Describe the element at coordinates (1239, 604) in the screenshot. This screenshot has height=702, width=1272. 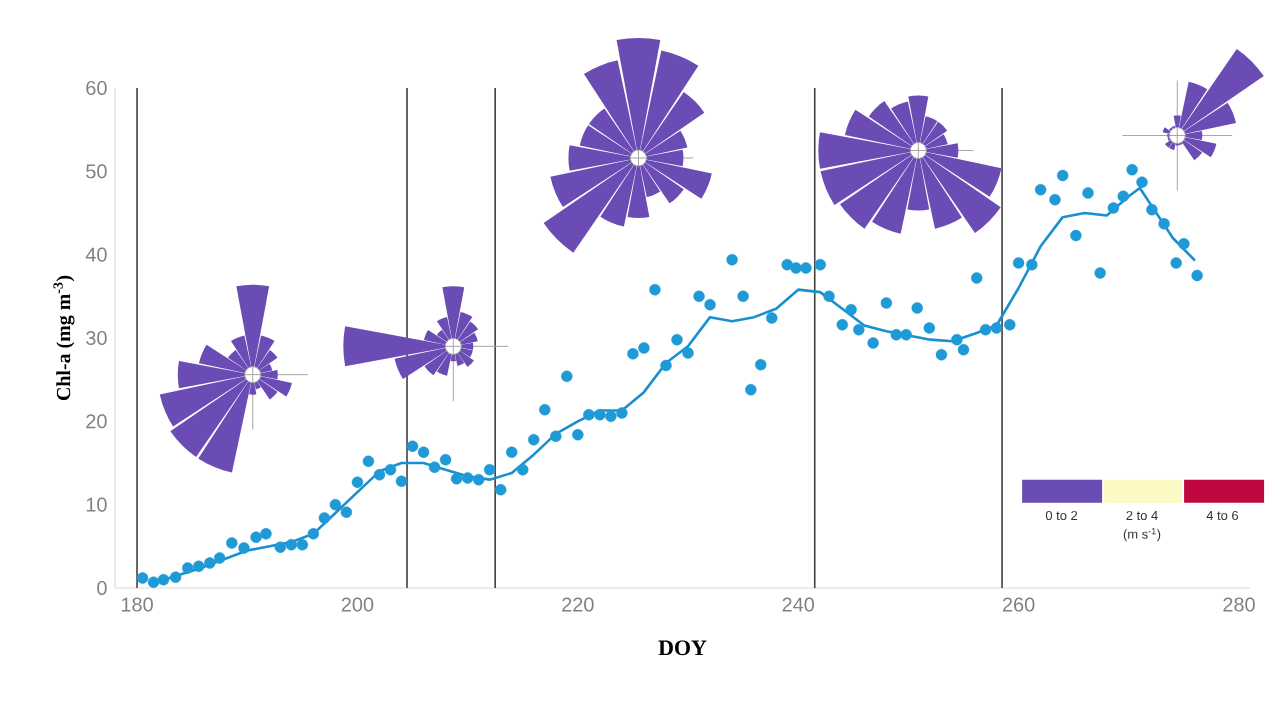
I see `x-tick-label: 280` at that location.